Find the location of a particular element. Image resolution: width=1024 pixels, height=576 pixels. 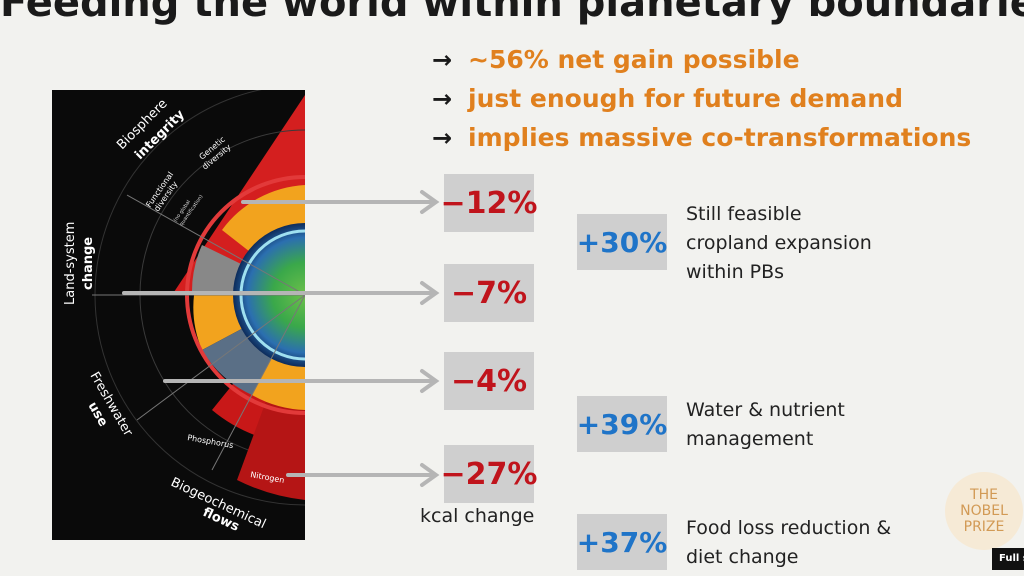

kcal-change-box: −27% is located at coordinates (489, 474).